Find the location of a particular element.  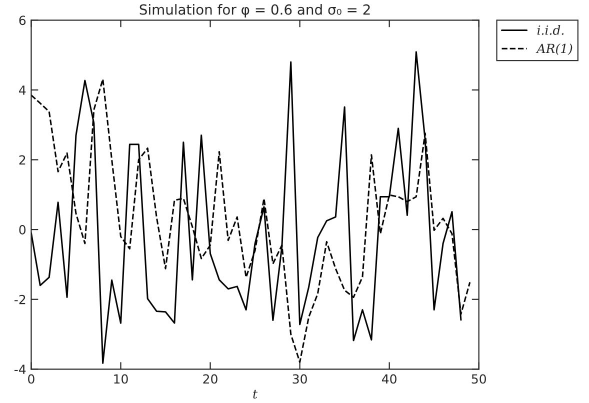

x-tick-label: 0 is located at coordinates (31, 379).